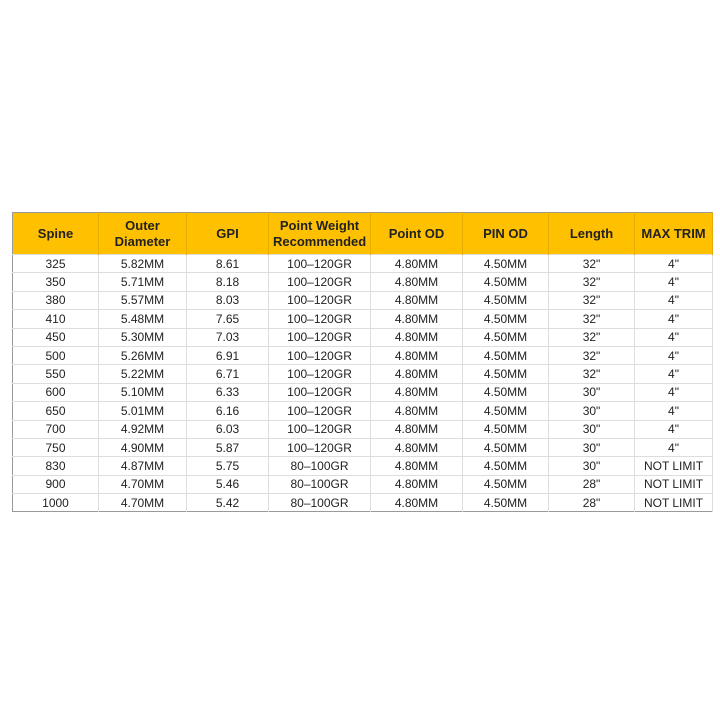 This screenshot has width=720, height=720. Describe the element at coordinates (227, 484) in the screenshot. I see `table-cell: 5.46` at that location.